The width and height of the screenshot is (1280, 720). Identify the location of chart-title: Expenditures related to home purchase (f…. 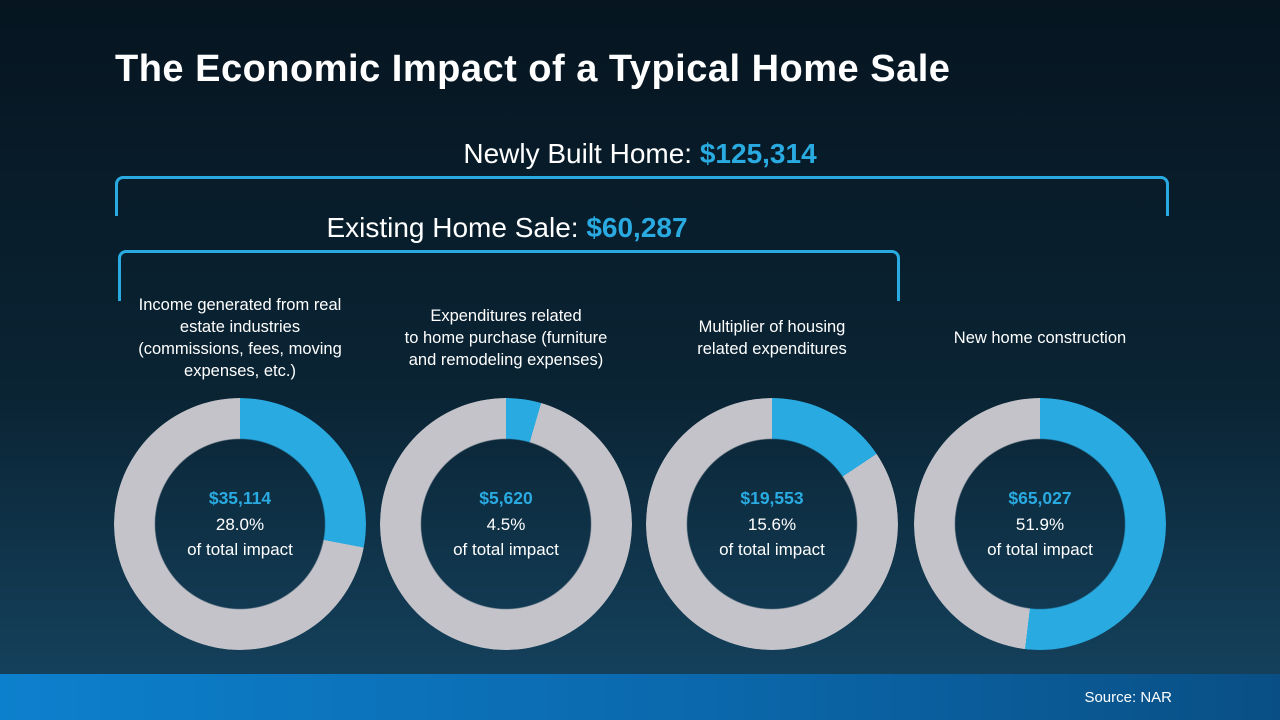
(506, 338).